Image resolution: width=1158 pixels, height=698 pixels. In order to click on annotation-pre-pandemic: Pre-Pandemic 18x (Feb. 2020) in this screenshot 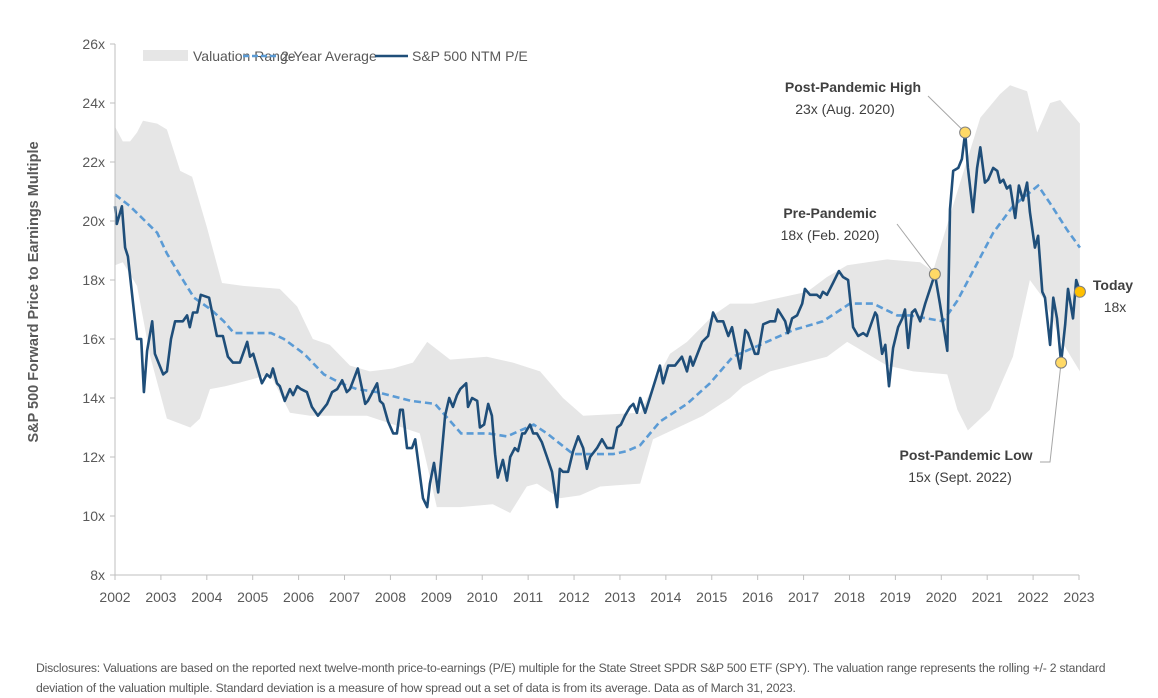, I will do `click(861, 243)`.